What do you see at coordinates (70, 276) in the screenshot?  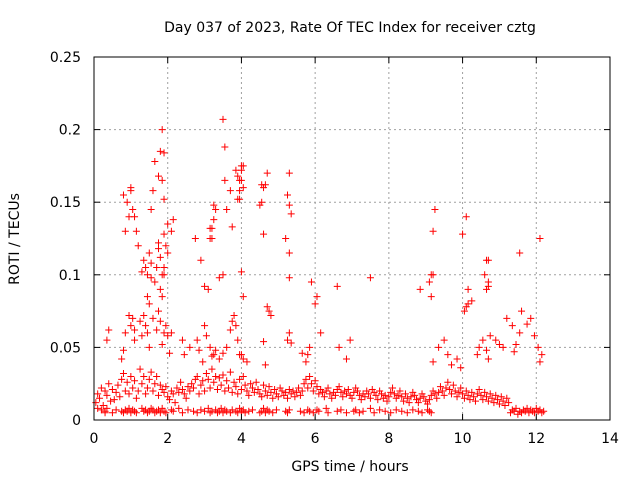 I see `y-tick-label: 0.1` at bounding box center [70, 276].